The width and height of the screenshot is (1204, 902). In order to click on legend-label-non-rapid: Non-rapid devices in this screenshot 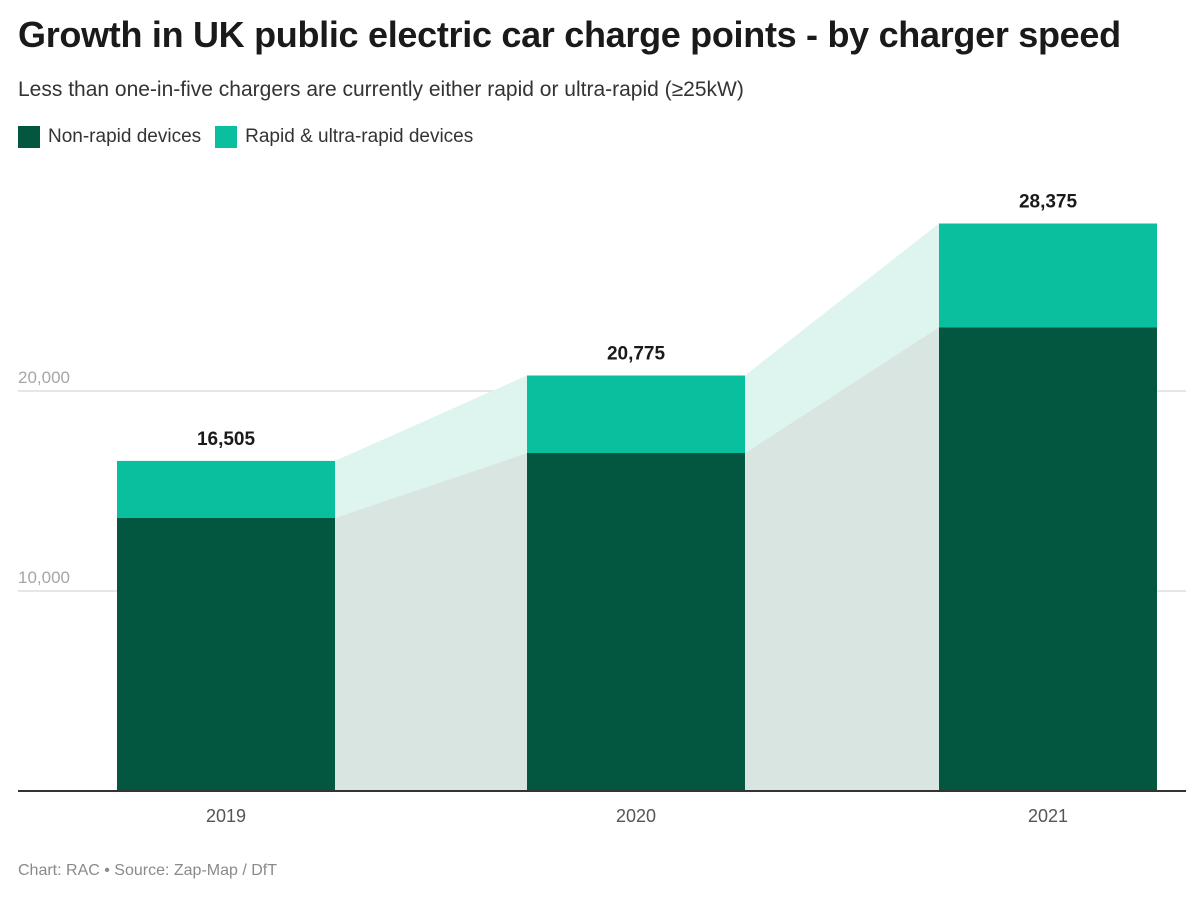, I will do `click(125, 136)`.